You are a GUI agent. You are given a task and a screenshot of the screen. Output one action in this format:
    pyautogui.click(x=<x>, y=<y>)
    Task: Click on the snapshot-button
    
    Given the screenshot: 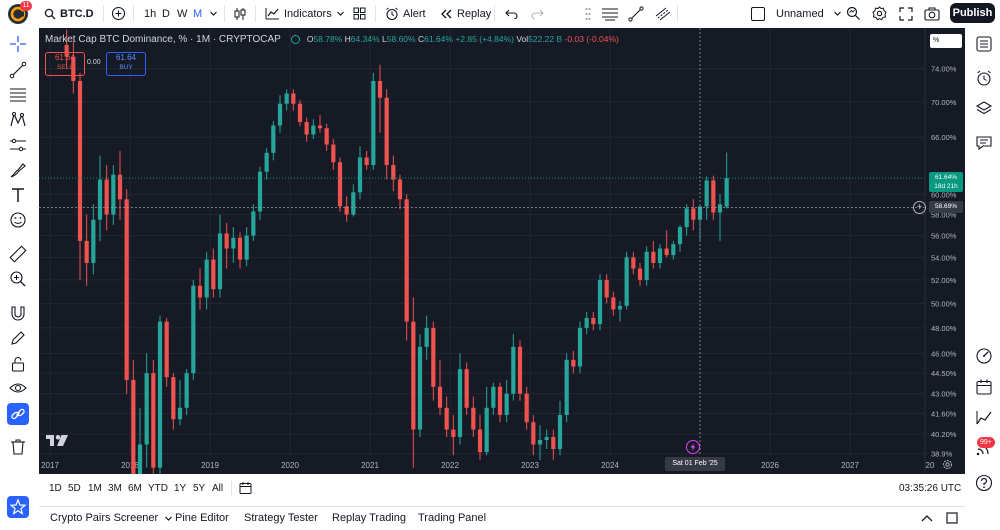 What is the action you would take?
    pyautogui.click(x=932, y=13)
    